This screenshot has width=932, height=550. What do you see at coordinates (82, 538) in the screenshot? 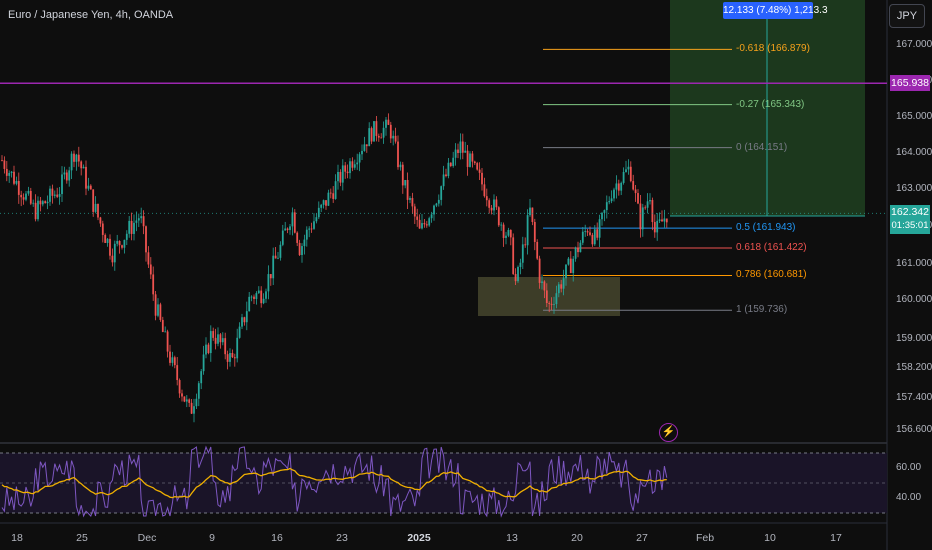
I see `time-tick-label: 25` at bounding box center [82, 538].